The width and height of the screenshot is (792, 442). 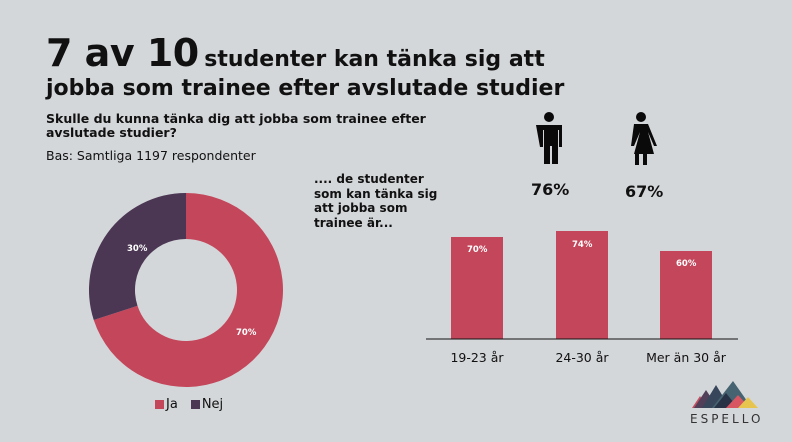 What do you see at coordinates (725, 394) in the screenshot?
I see `espello-logo-icon` at bounding box center [725, 394].